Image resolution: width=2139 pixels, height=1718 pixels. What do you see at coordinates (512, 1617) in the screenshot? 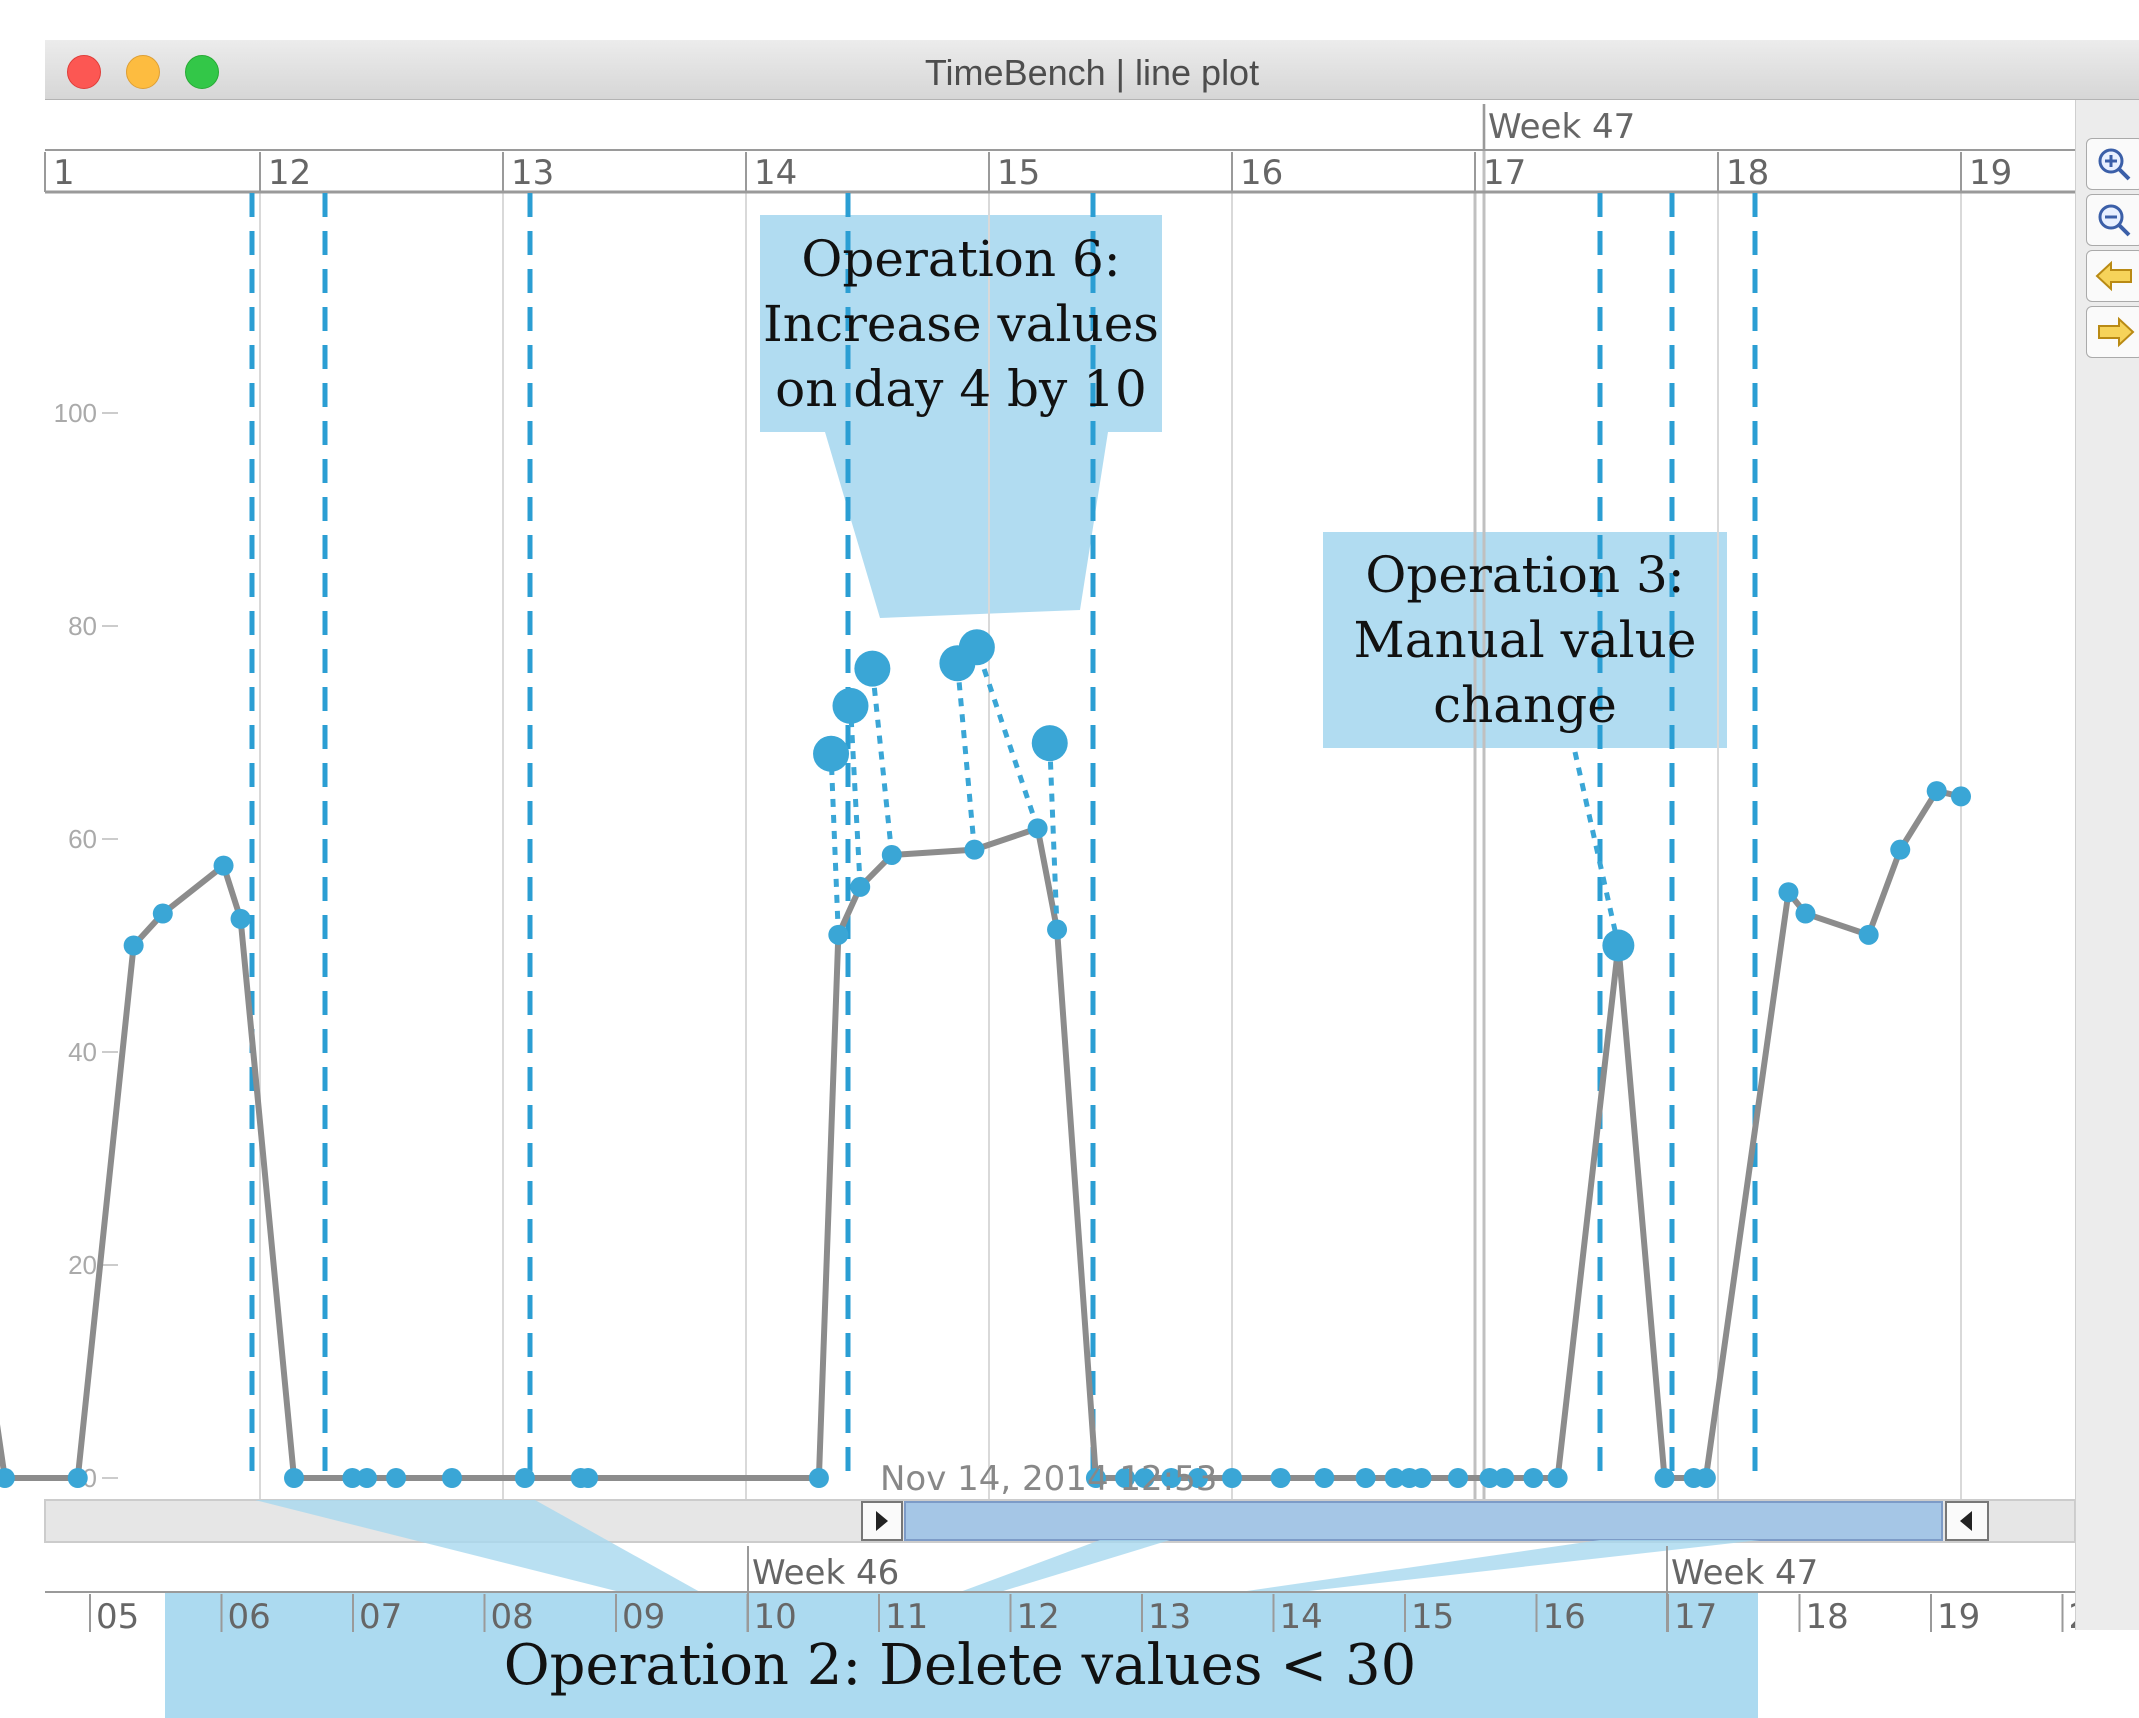
I see `overview-day-label: 08` at bounding box center [512, 1617].